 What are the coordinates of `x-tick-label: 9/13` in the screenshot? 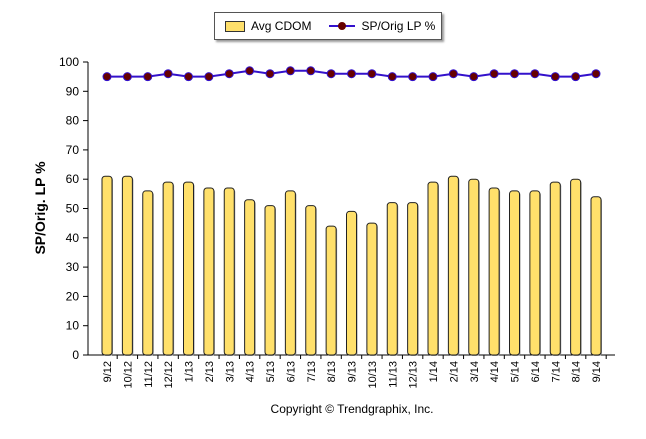 It's located at (353, 371).